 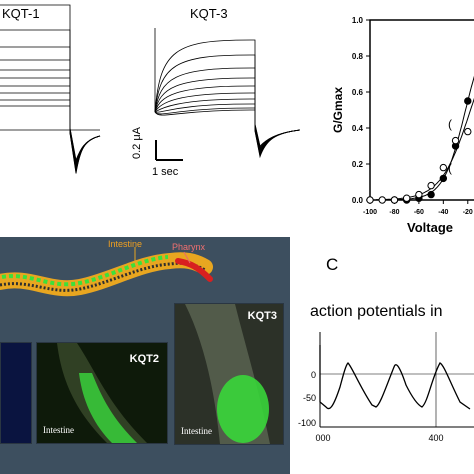 I want to click on gv-plot-frame, so click(x=421, y=110).